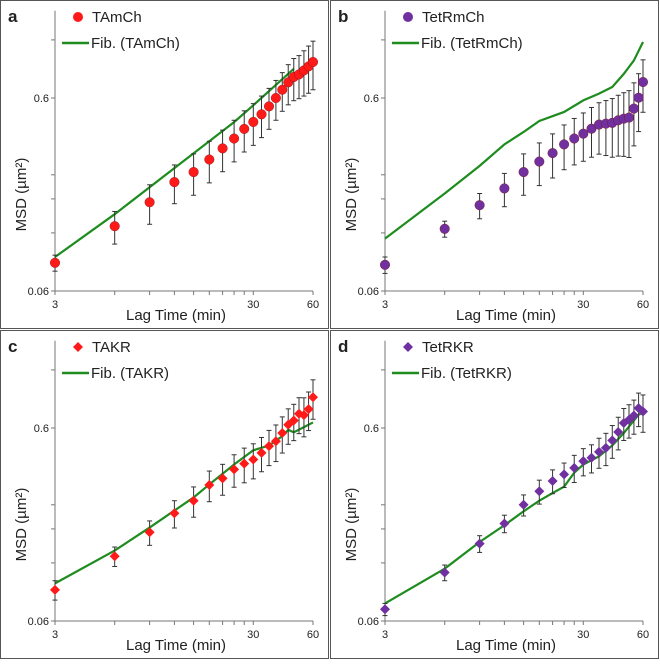 This screenshot has height=665, width=660. I want to click on legend-label-fit: Fib. (TAKR), so click(130, 373).